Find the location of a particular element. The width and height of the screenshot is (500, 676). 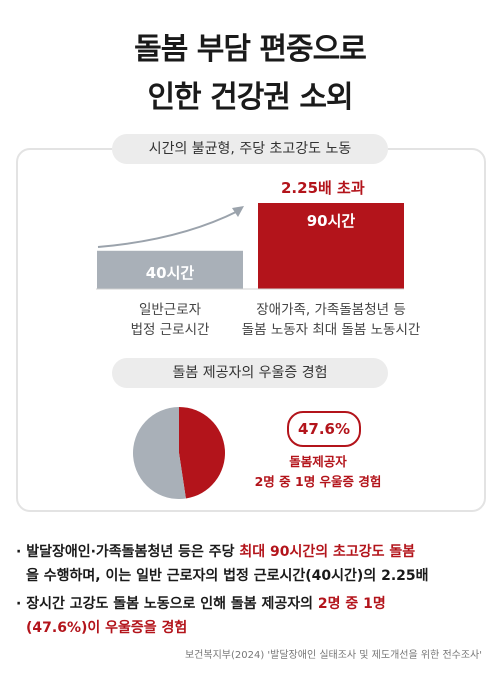

bar-general-worker is located at coordinates (170, 269).